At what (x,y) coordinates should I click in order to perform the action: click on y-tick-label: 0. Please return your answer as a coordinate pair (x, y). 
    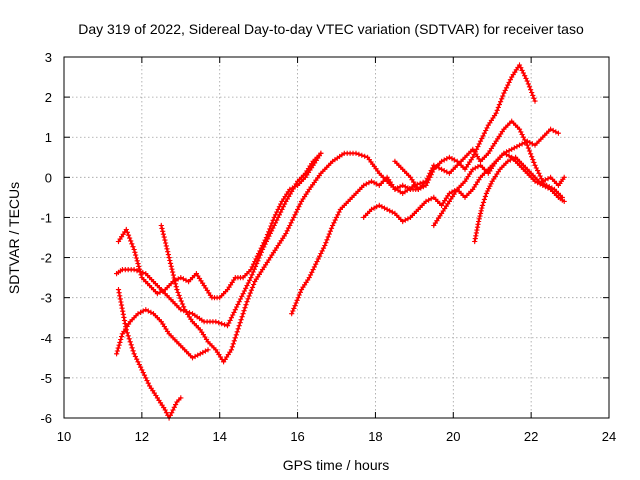
    Looking at the image, I should click on (48, 177).